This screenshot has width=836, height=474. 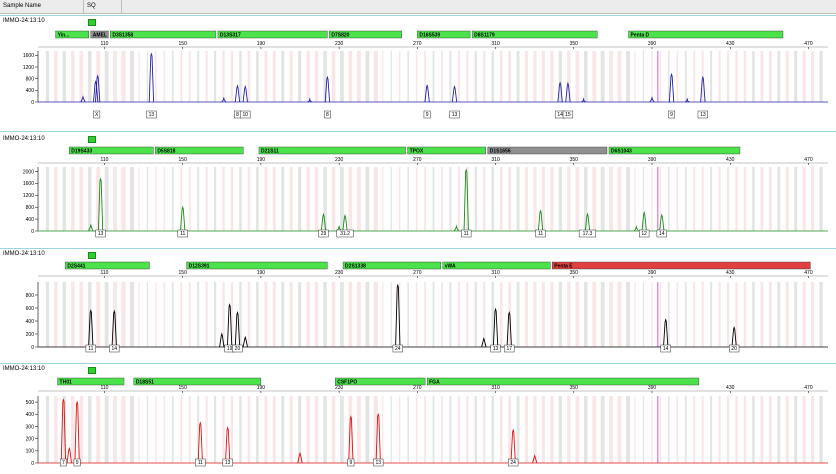 I want to click on allele-call-label: 11, so click(x=466, y=234).